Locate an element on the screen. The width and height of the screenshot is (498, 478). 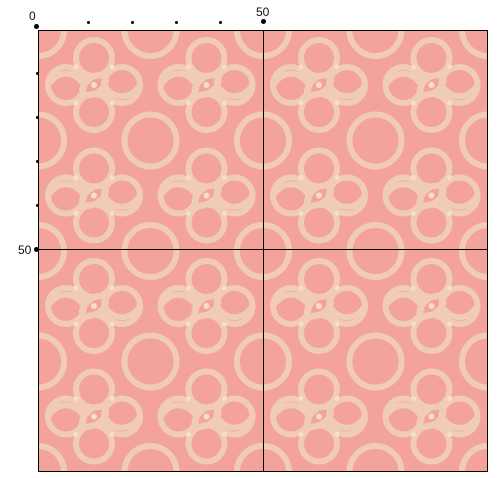
horizontal-guide-line is located at coordinates (263, 249).